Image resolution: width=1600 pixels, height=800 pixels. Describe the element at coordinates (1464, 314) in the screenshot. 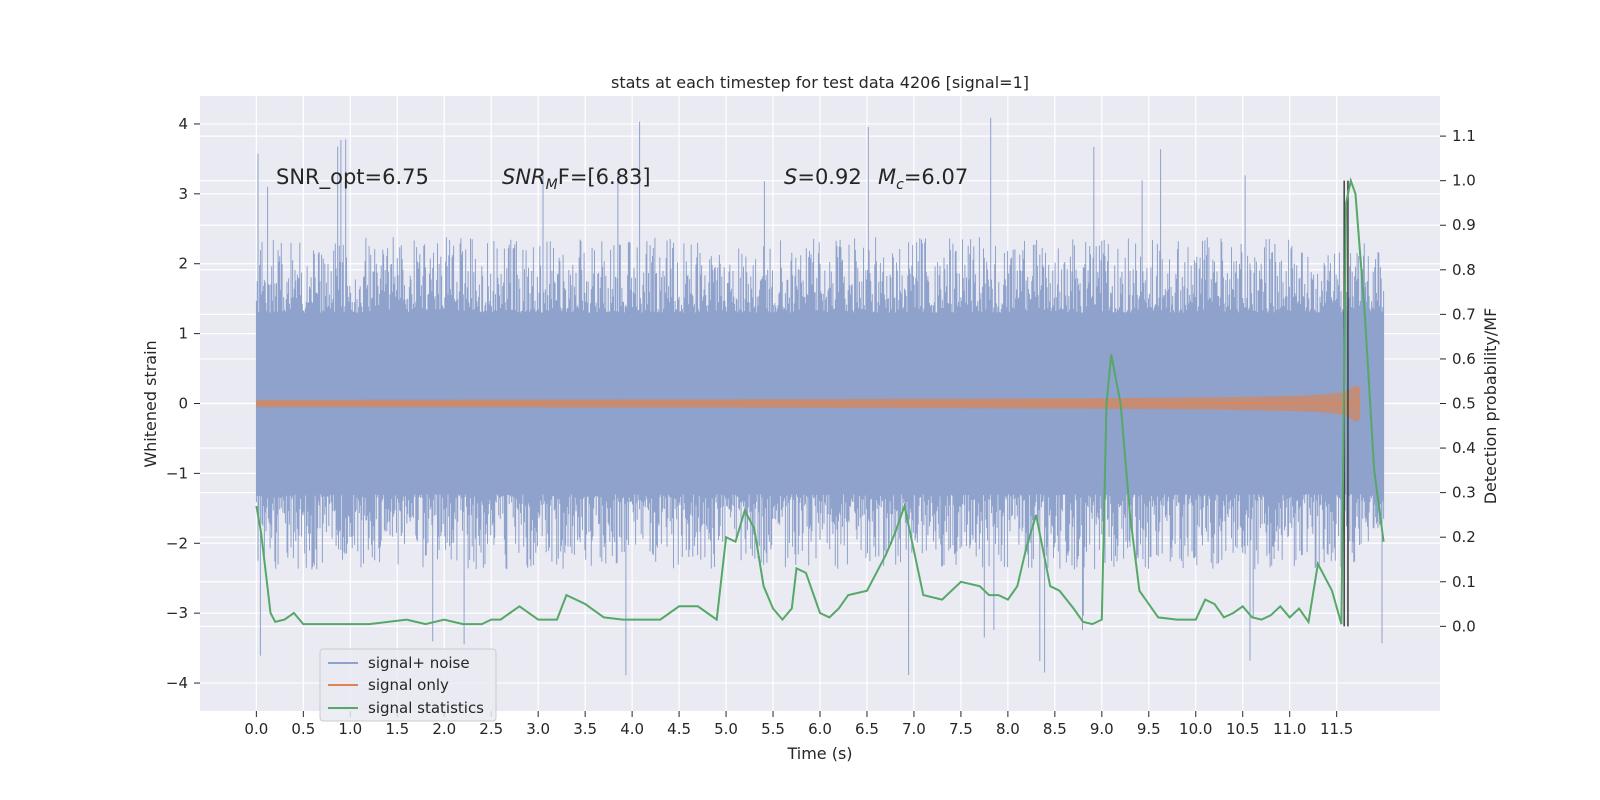

I see `y2-tick-label: 0.7` at that location.